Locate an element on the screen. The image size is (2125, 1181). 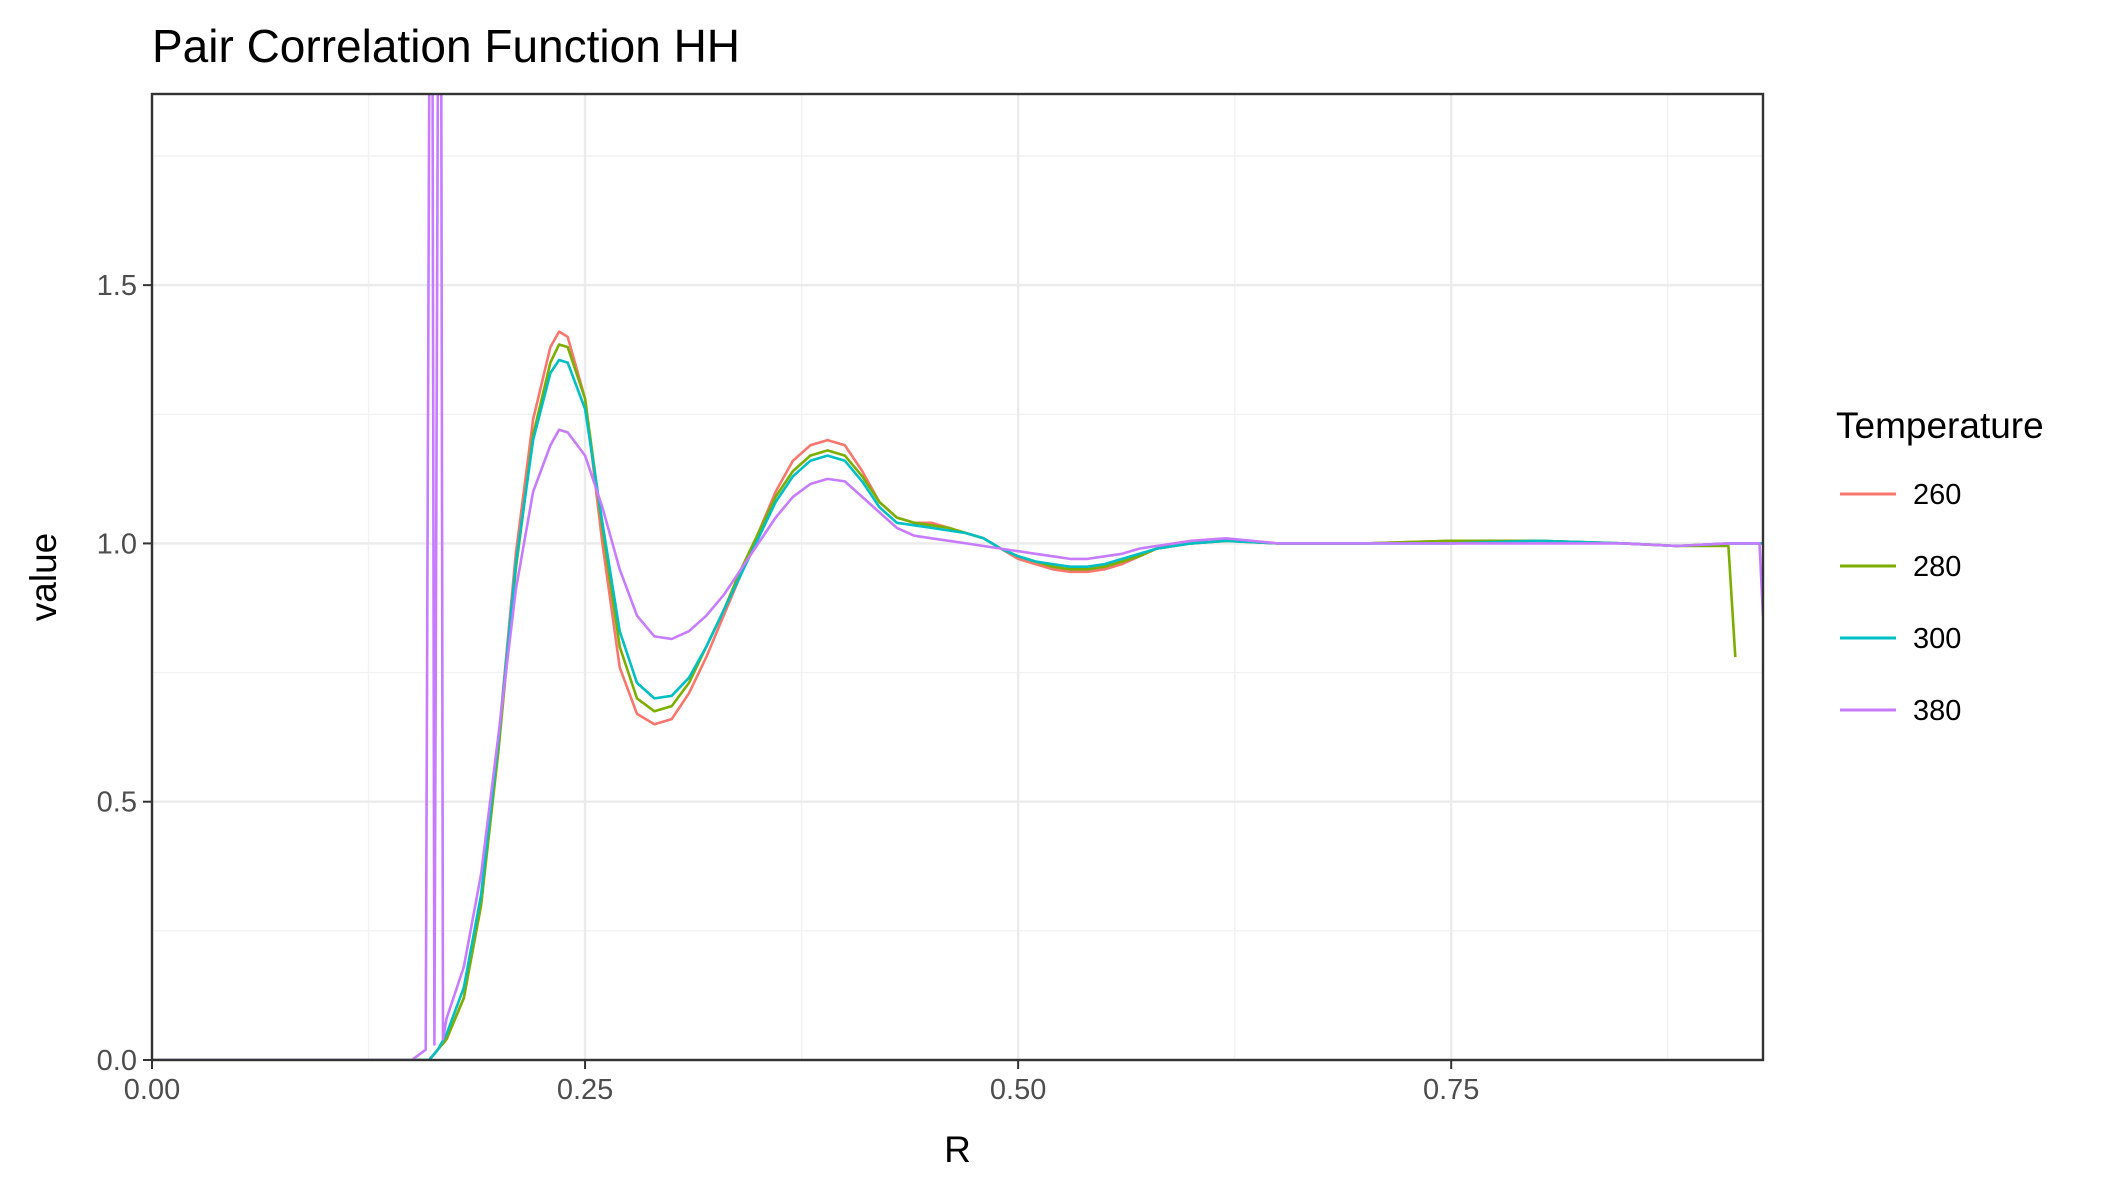
y-tick-label: 1.5 is located at coordinates (117, 286).